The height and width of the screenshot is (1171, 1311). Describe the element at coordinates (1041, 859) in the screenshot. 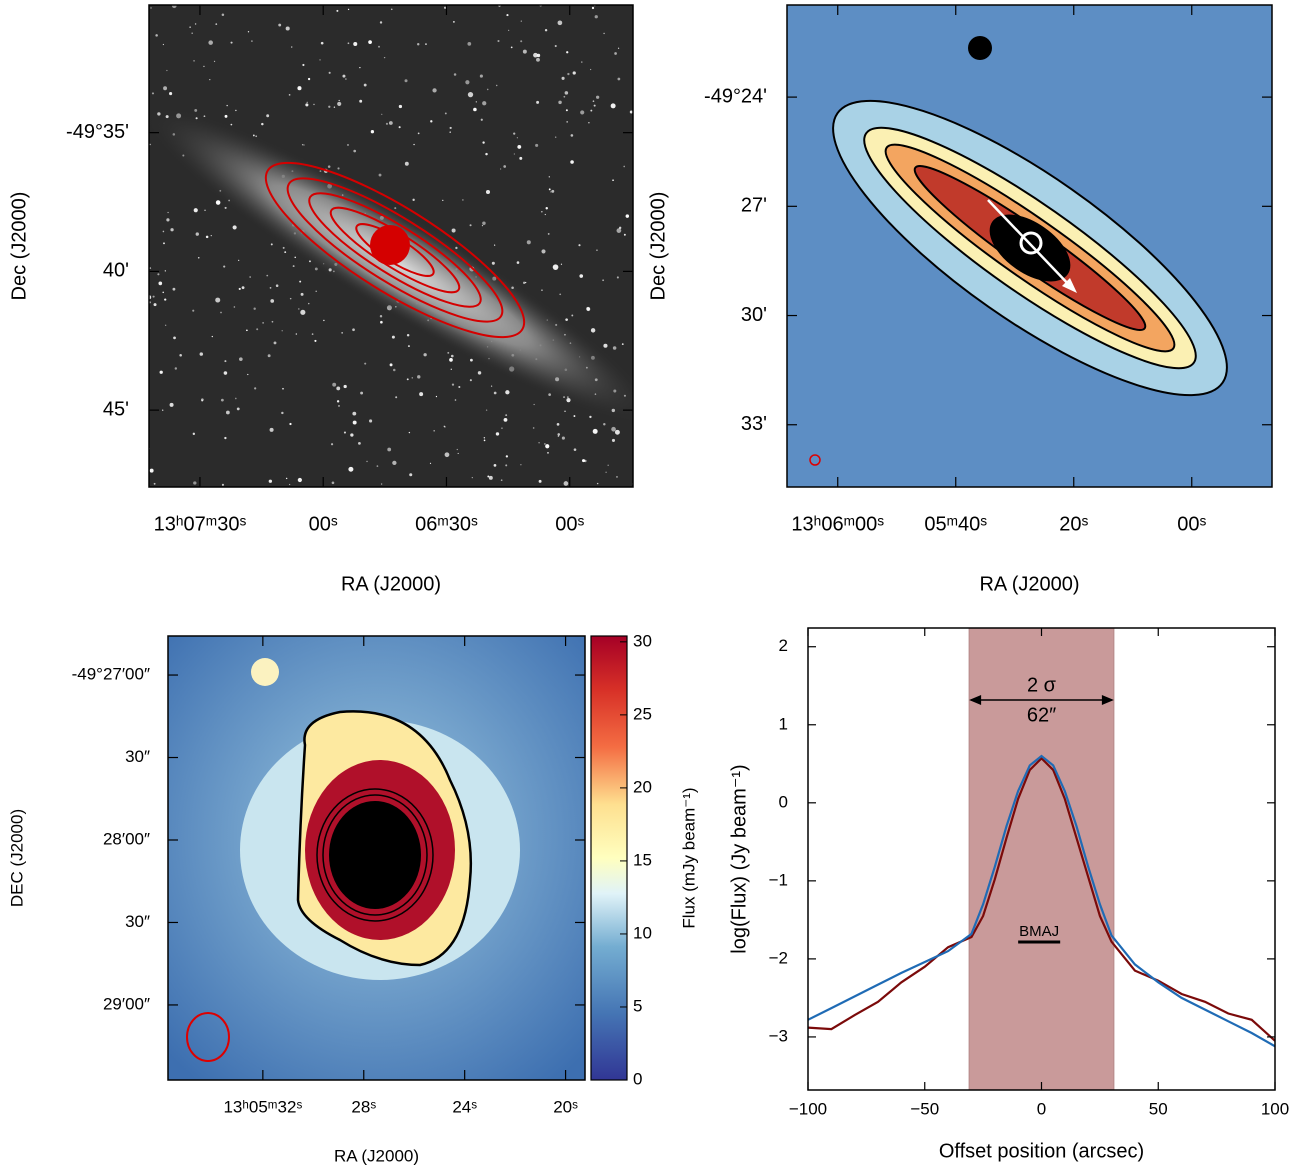

I see `shaded-span` at that location.